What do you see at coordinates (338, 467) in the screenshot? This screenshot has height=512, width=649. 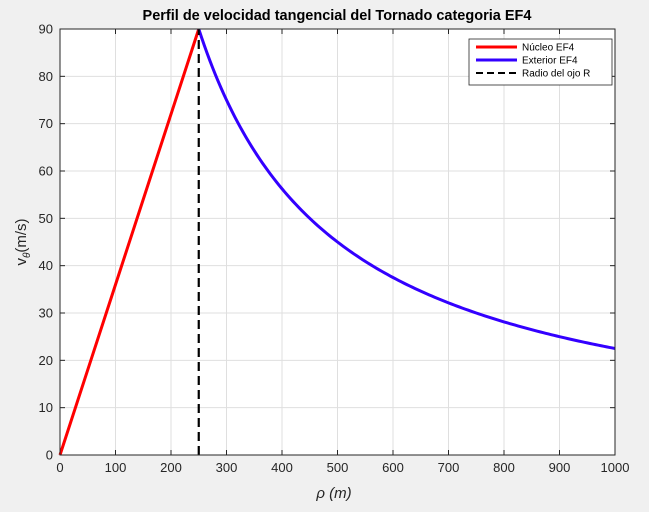 I see `x-tick-label: 500` at bounding box center [338, 467].